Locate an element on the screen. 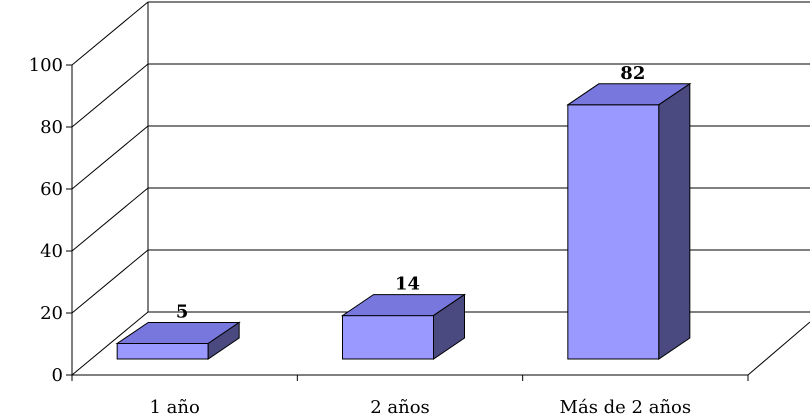 Image resolution: width=810 pixels, height=419 pixels. y-tick-label: 80 is located at coordinates (51, 127).